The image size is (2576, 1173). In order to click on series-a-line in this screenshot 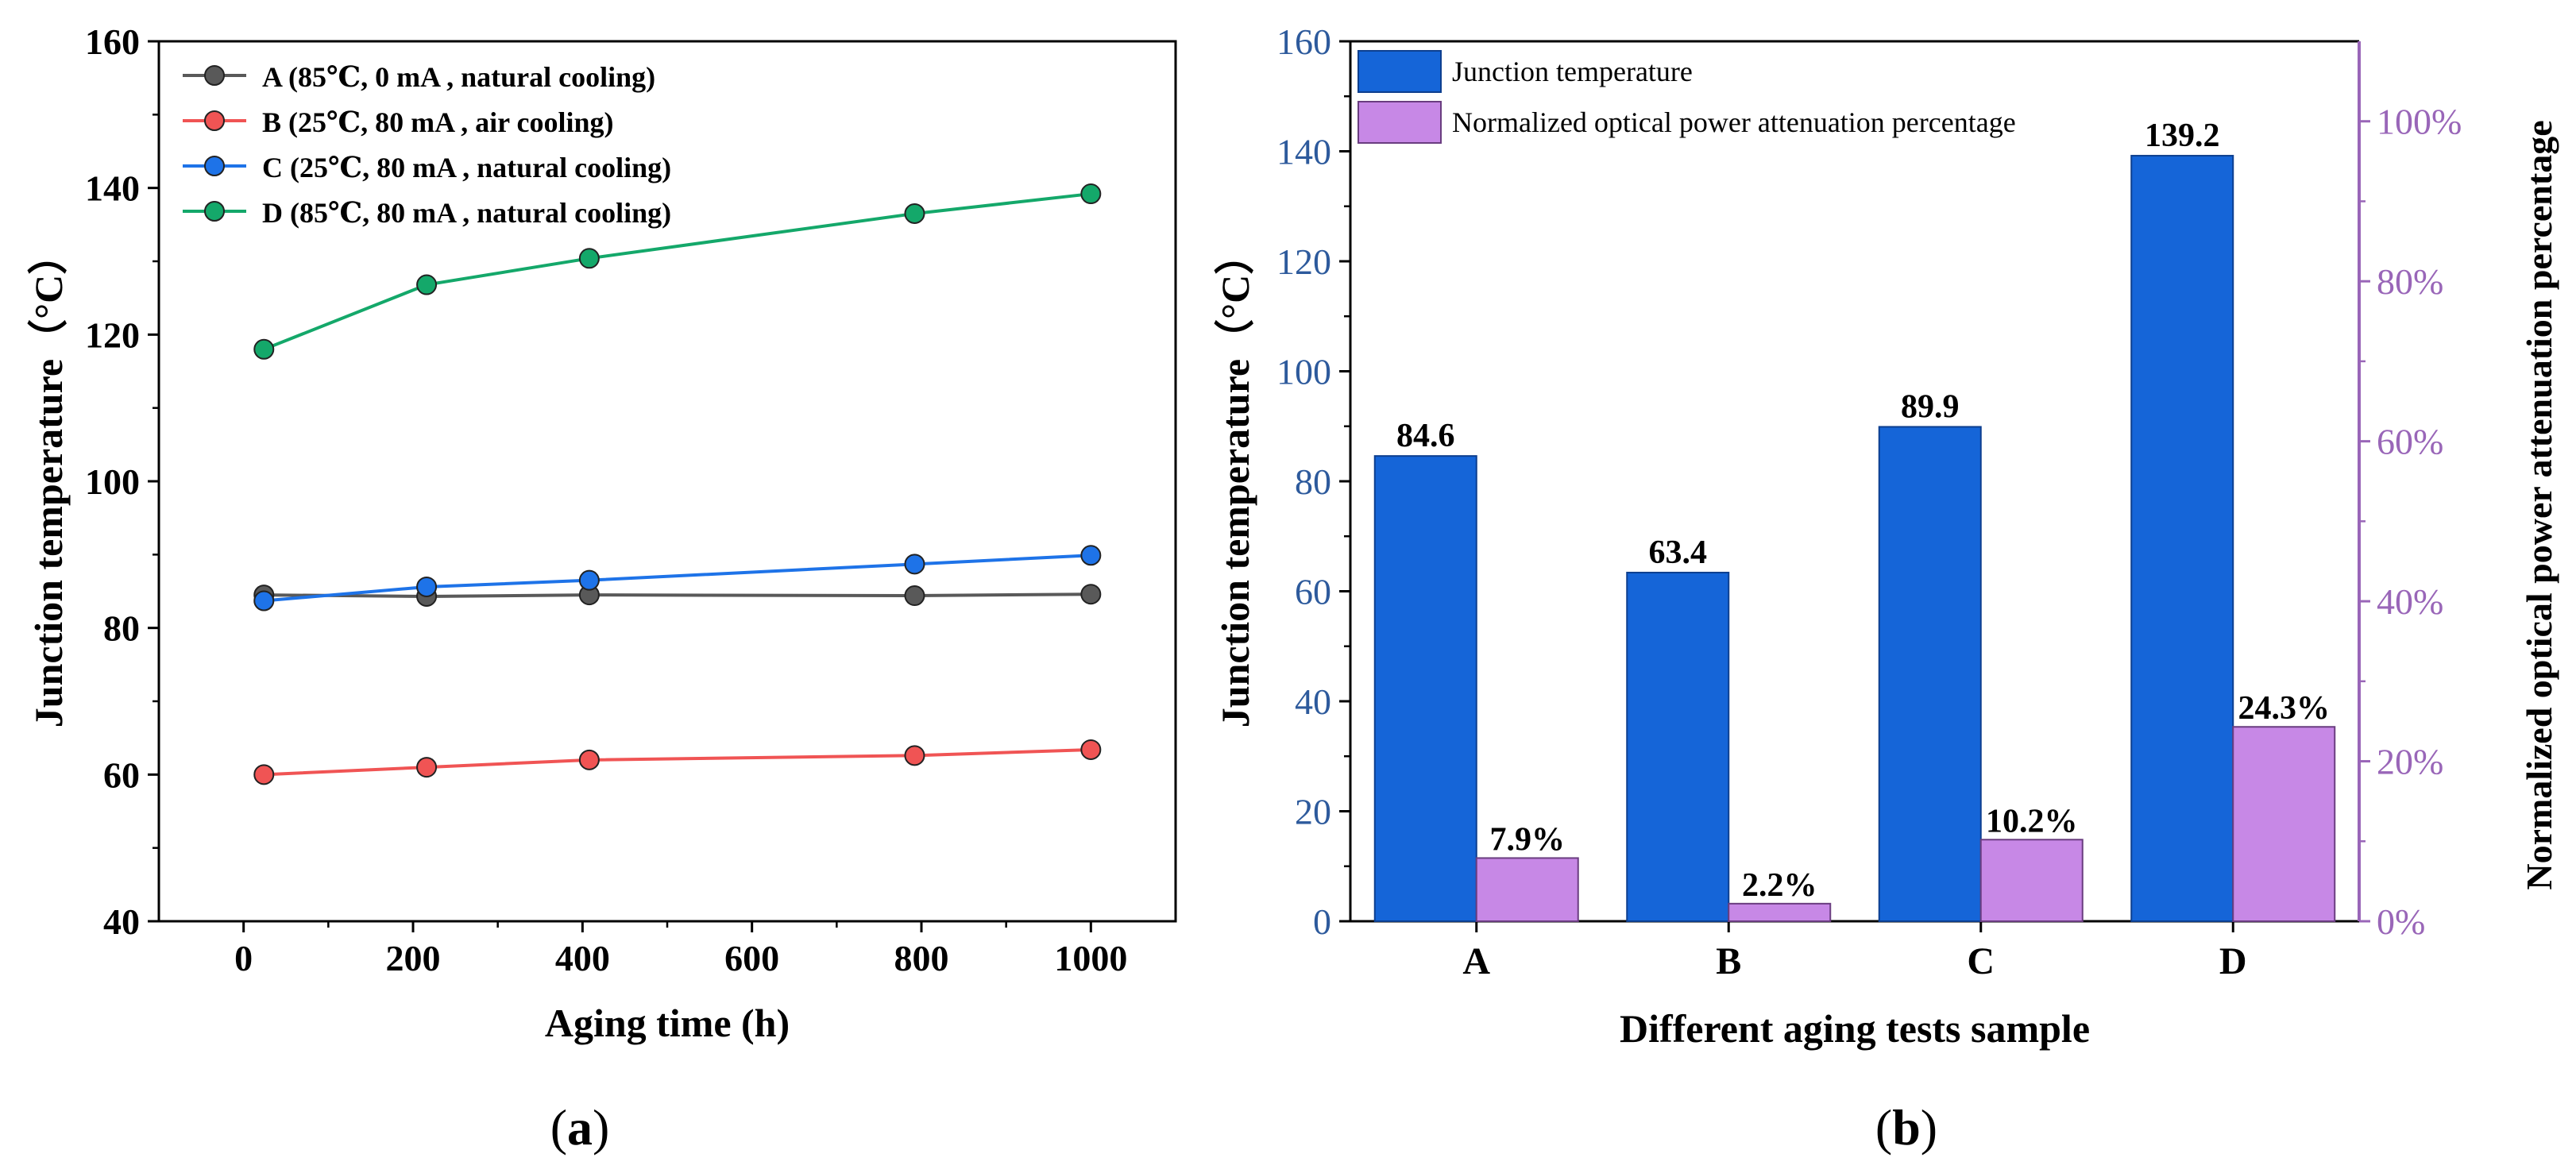, I will do `click(677, 595)`.